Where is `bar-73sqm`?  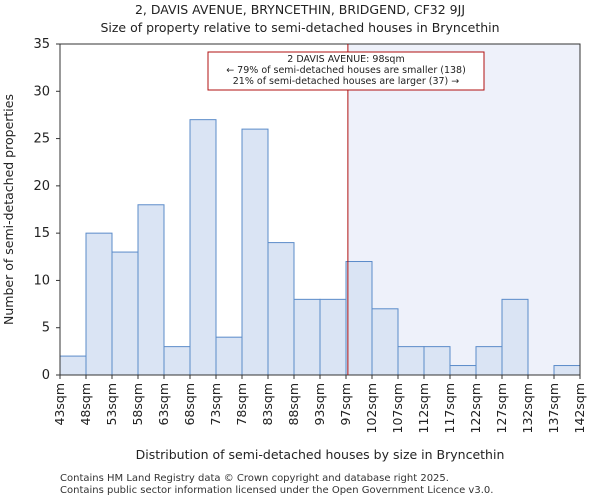
bar-73sqm is located at coordinates (229, 356).